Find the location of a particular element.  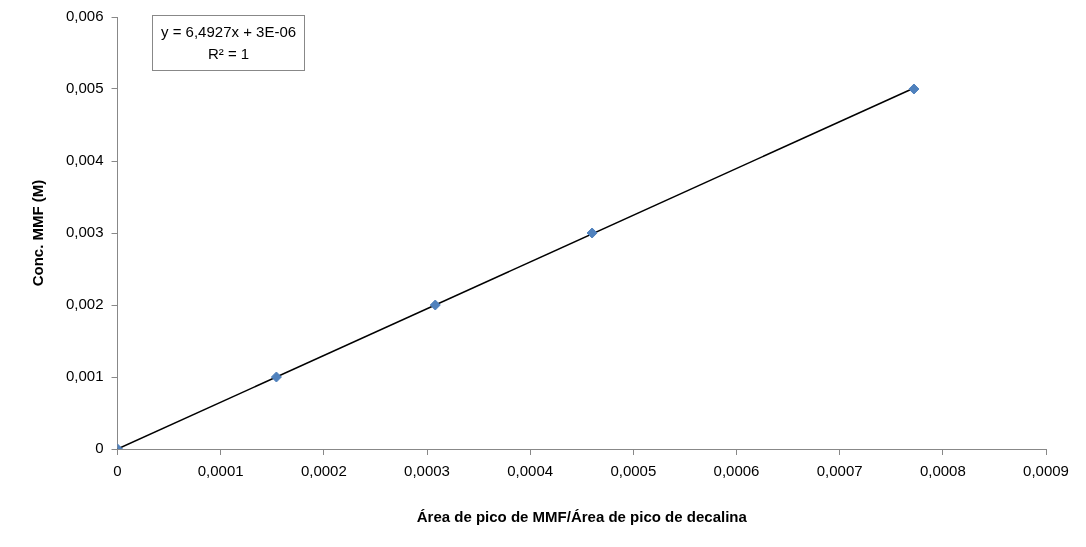

x-tick-label: 0 is located at coordinates (117, 471).